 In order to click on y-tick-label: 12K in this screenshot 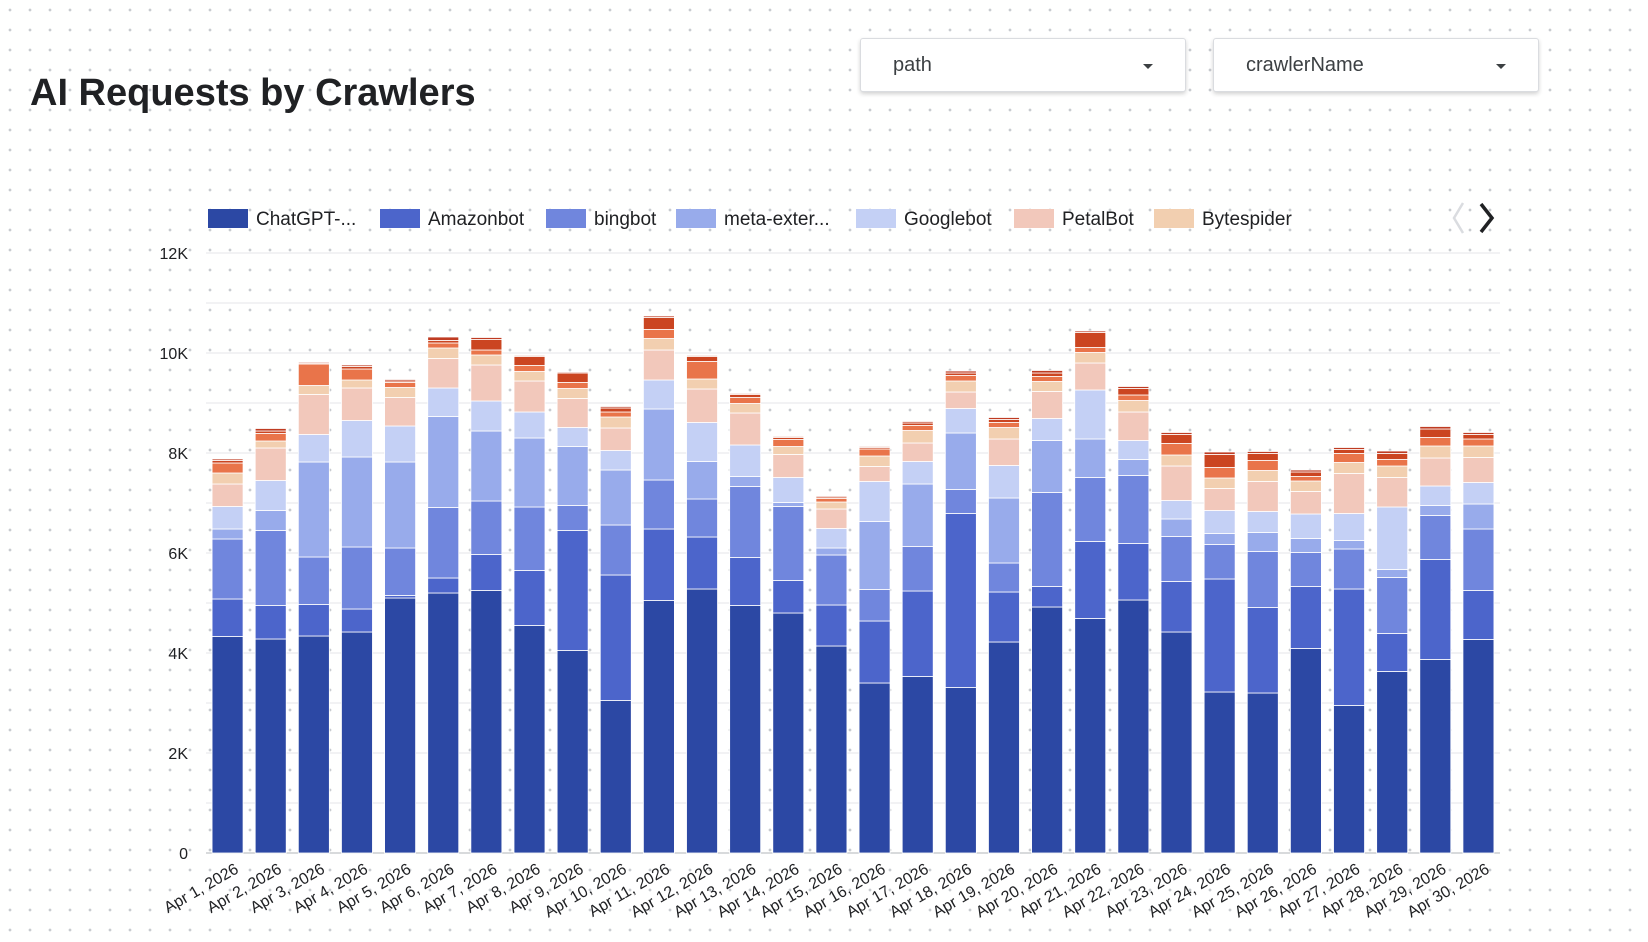, I will do `click(174, 254)`.